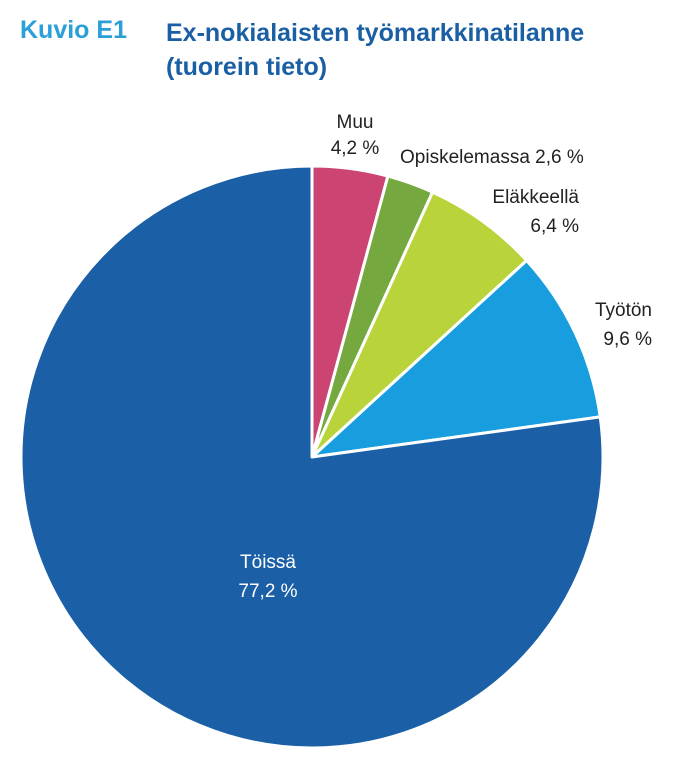  Describe the element at coordinates (268, 562) in the screenshot. I see `slice-name-töissä: Töissä` at that location.